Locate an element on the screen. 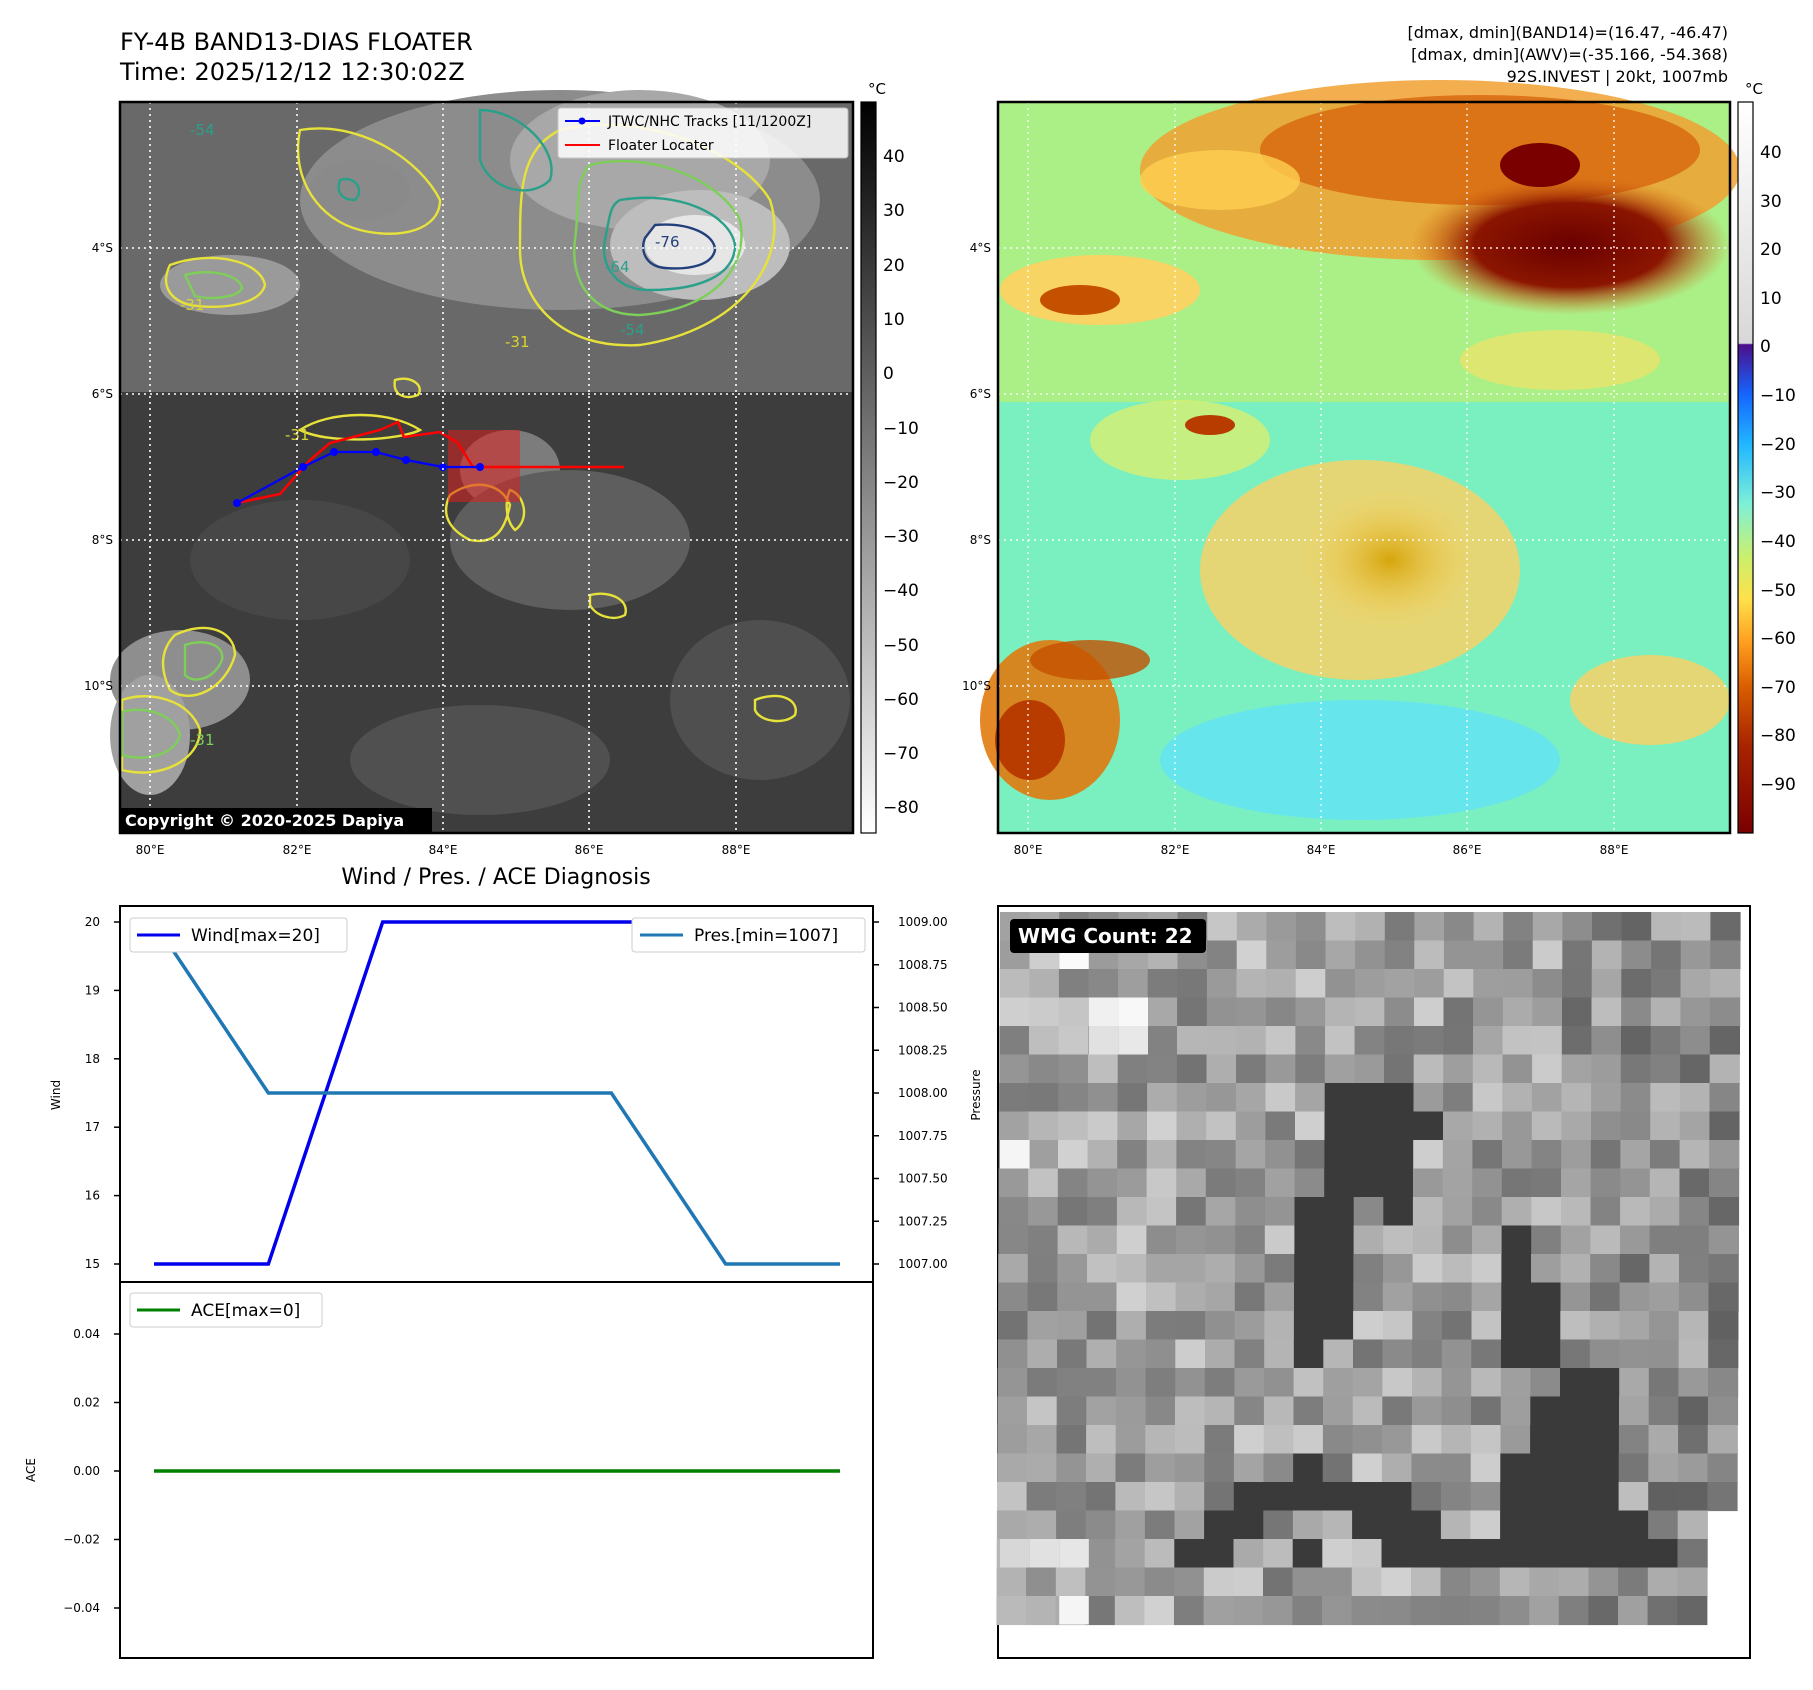 The image size is (1813, 1690). color-tick-m50: −50 is located at coordinates (1778, 591).